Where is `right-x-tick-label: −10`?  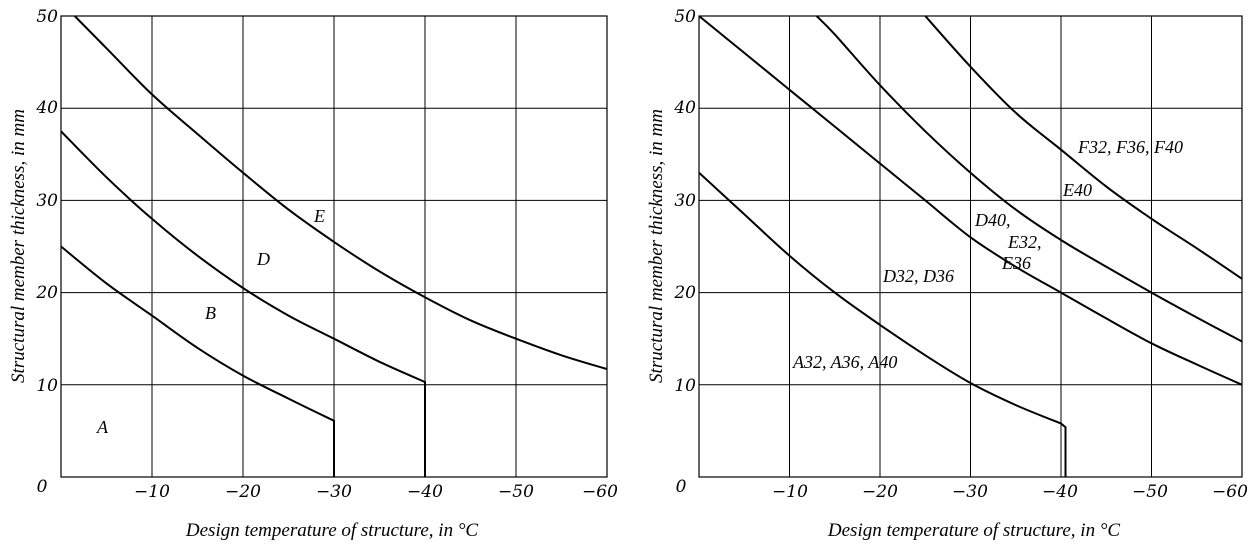
right-x-tick-label: −10 is located at coordinates (790, 492).